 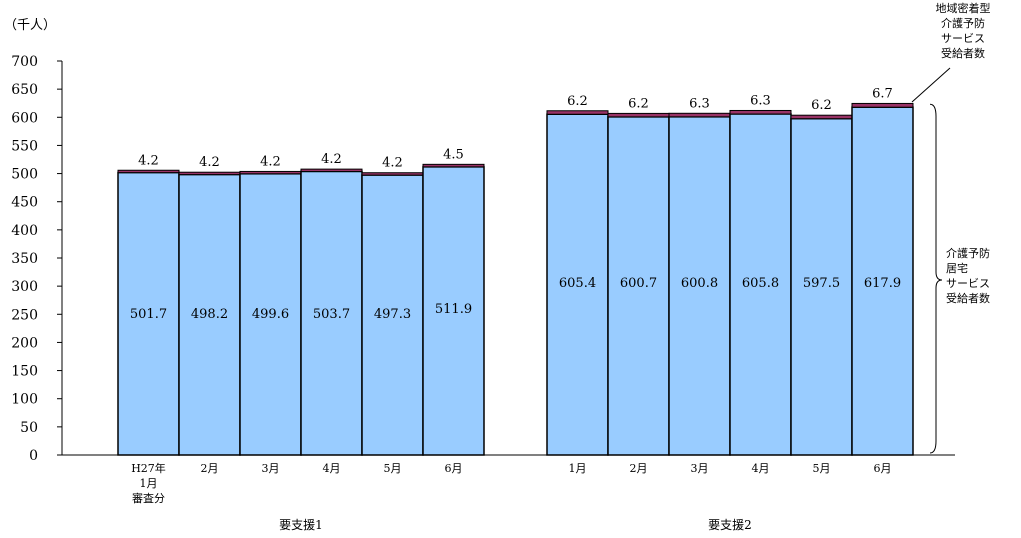 What do you see at coordinates (760, 283) in the screenshot?
I see `data-label-kyotaku: 605.8` at bounding box center [760, 283].